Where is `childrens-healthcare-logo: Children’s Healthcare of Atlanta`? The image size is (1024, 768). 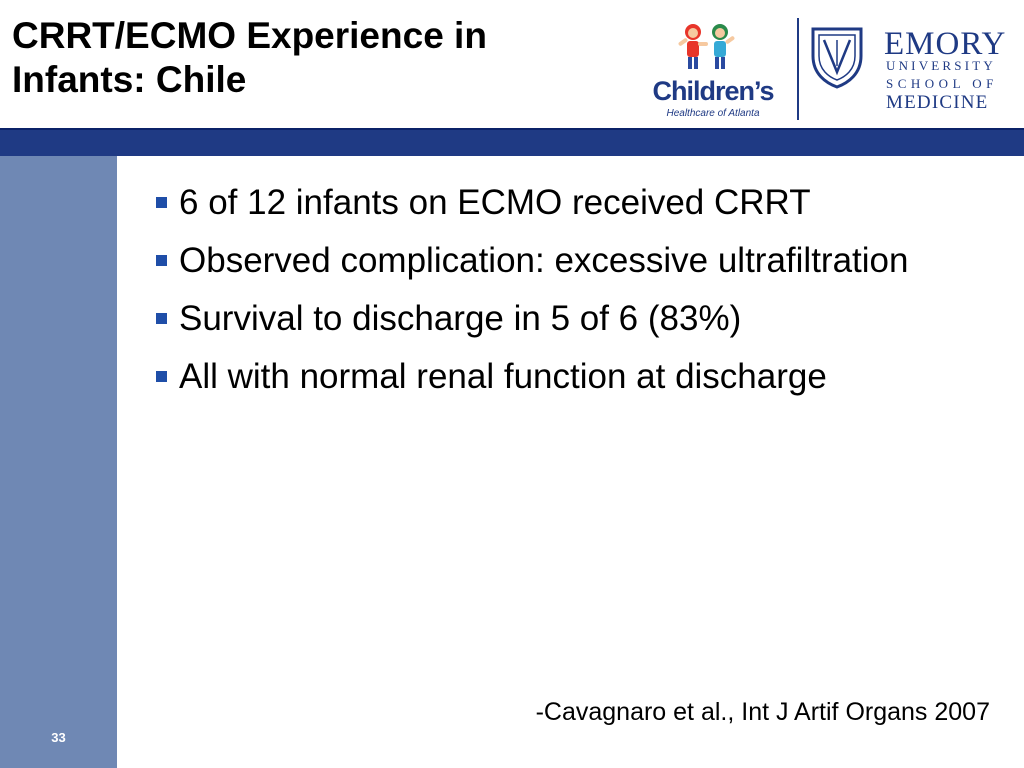 childrens-healthcare-logo: Children’s Healthcare of Atlanta is located at coordinates (713, 70).